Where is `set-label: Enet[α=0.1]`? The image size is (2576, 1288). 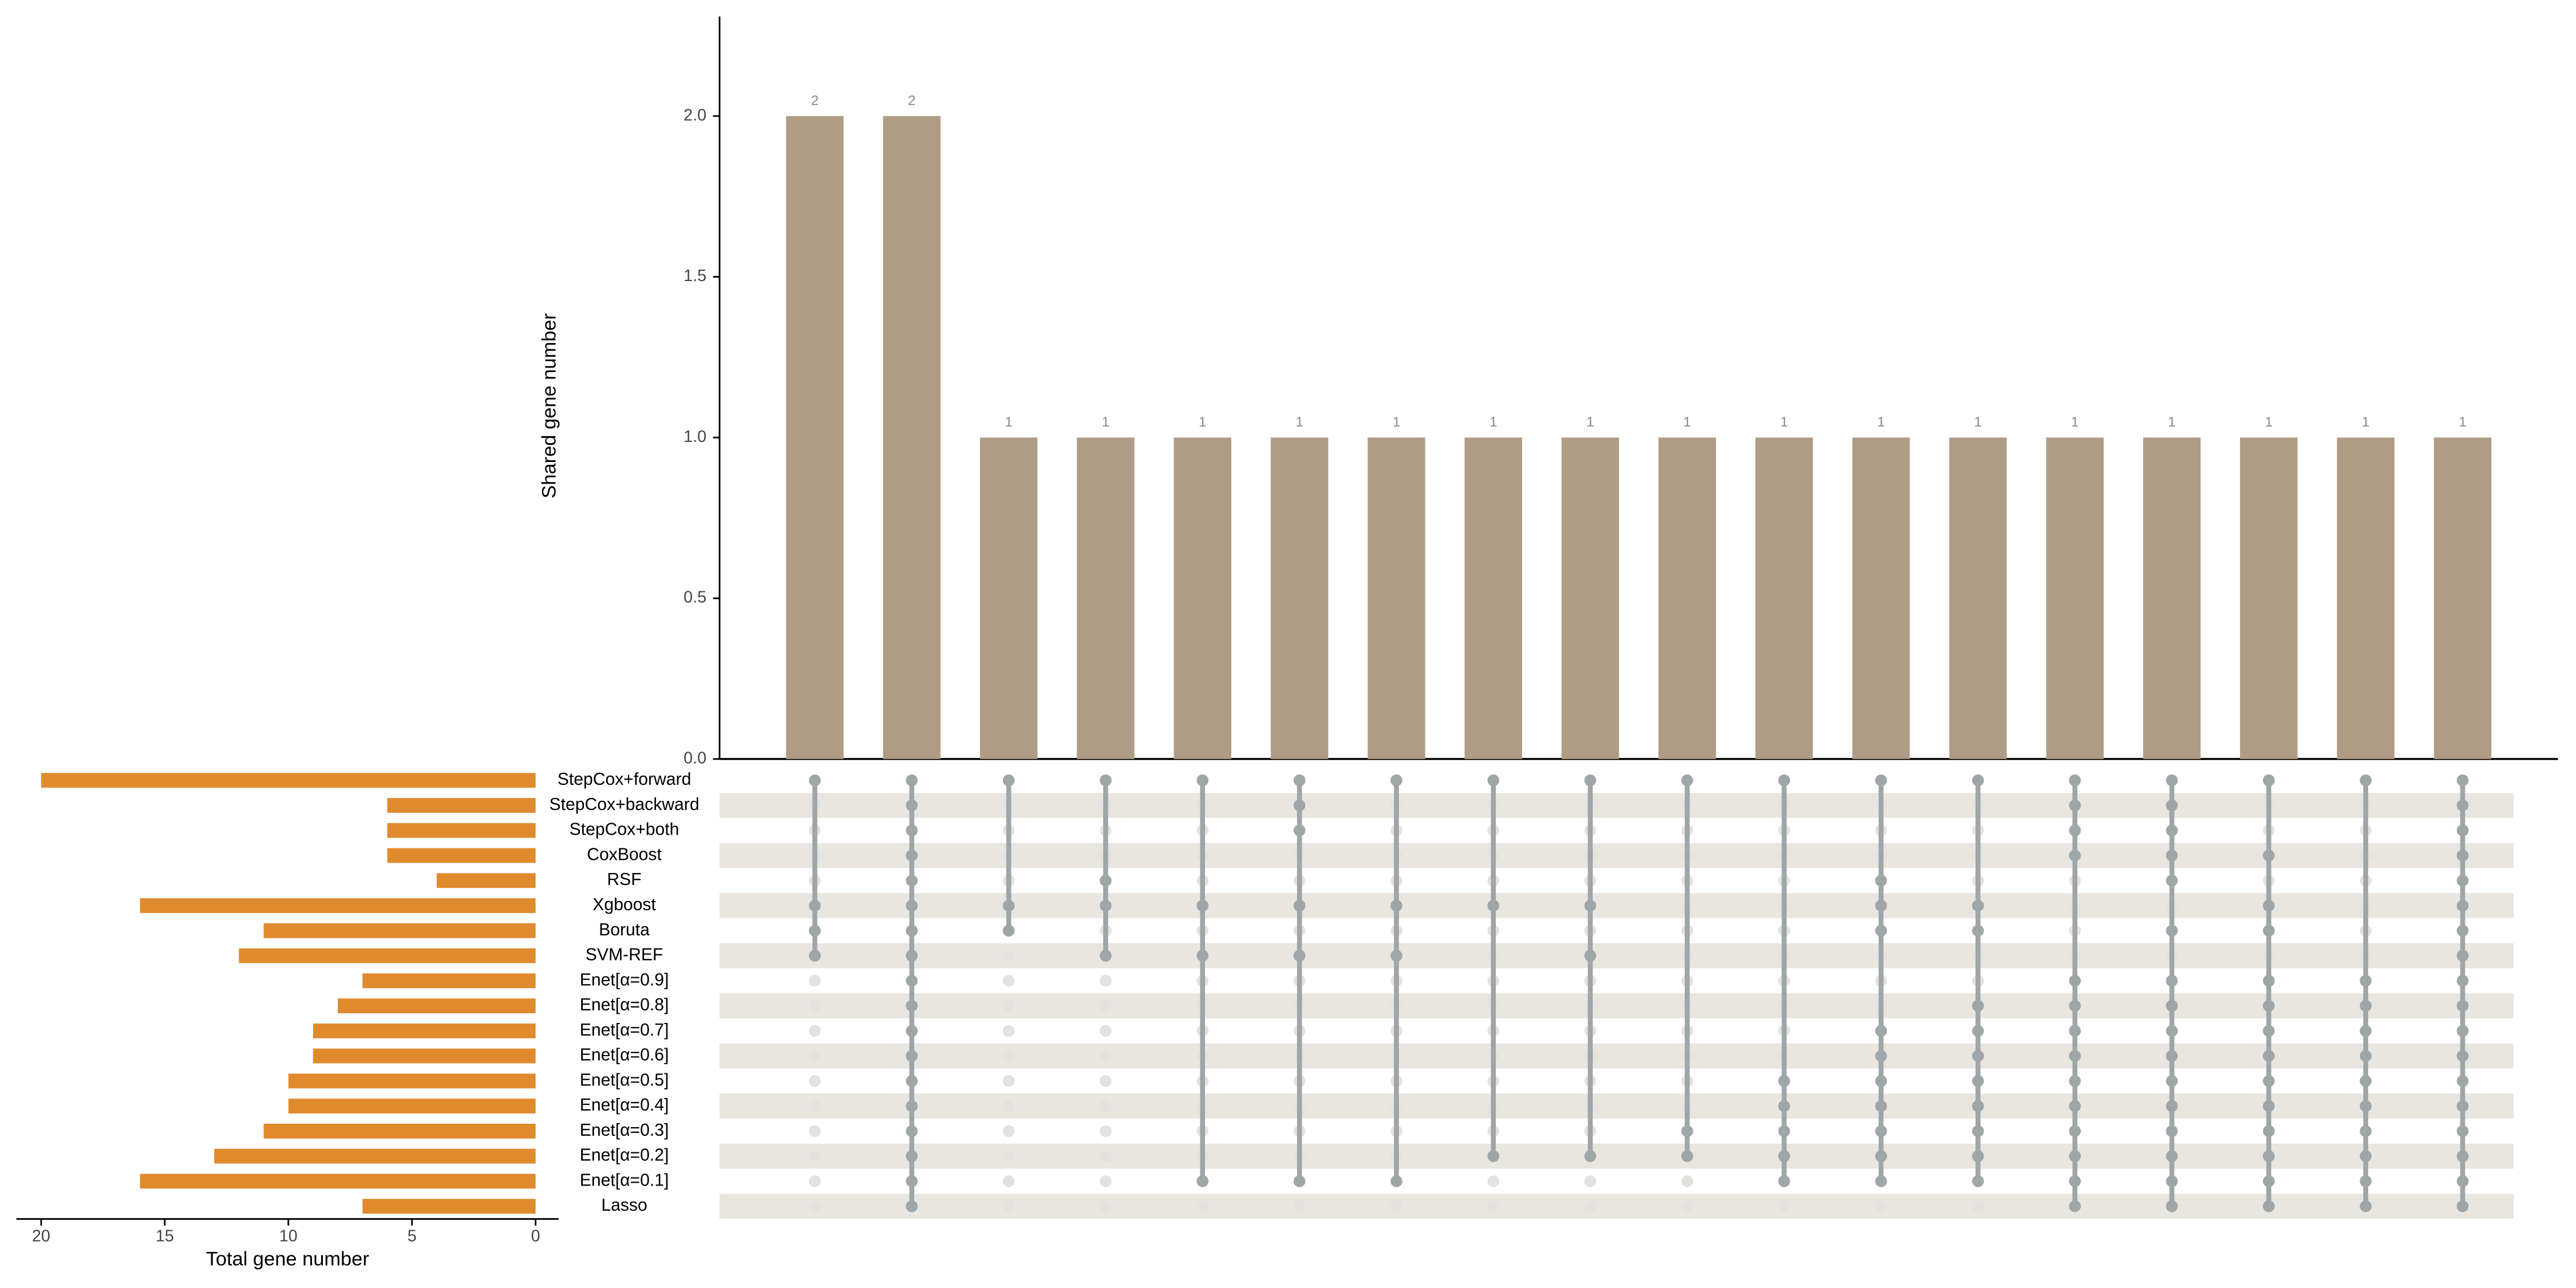 set-label: Enet[α=0.1] is located at coordinates (624, 1180).